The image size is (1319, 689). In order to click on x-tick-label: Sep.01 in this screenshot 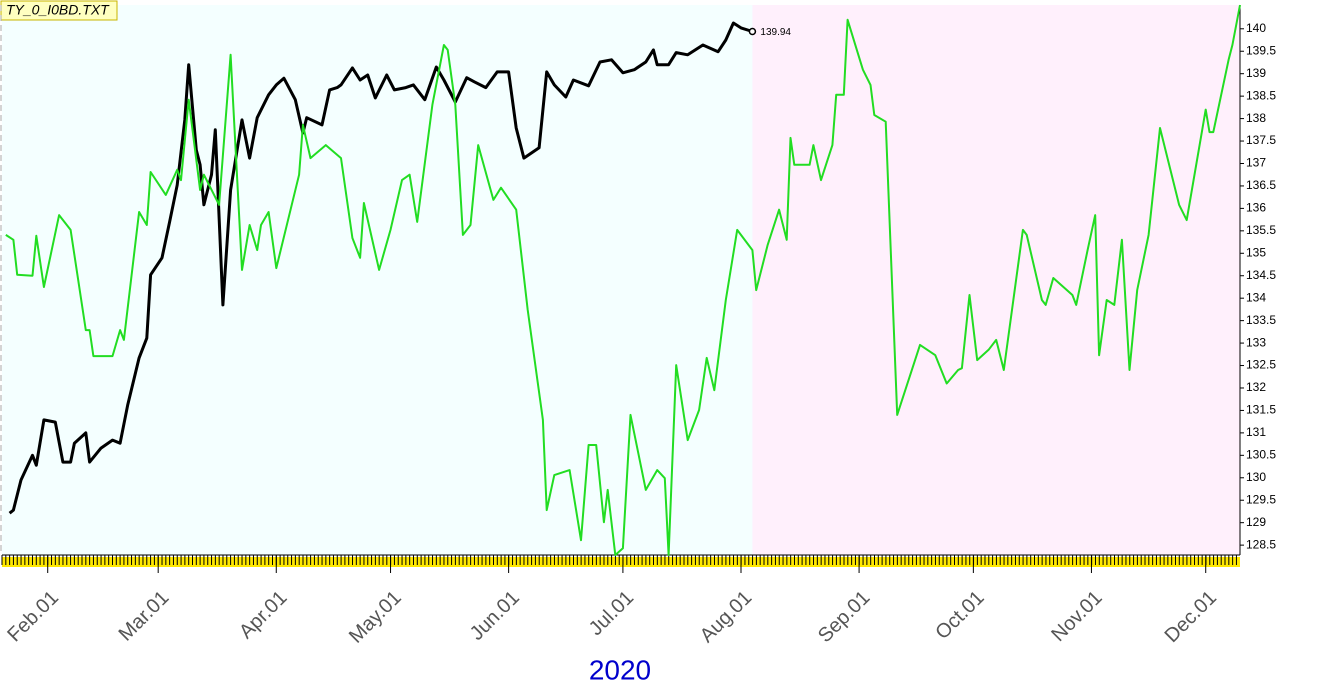, I will do `click(844, 617)`.